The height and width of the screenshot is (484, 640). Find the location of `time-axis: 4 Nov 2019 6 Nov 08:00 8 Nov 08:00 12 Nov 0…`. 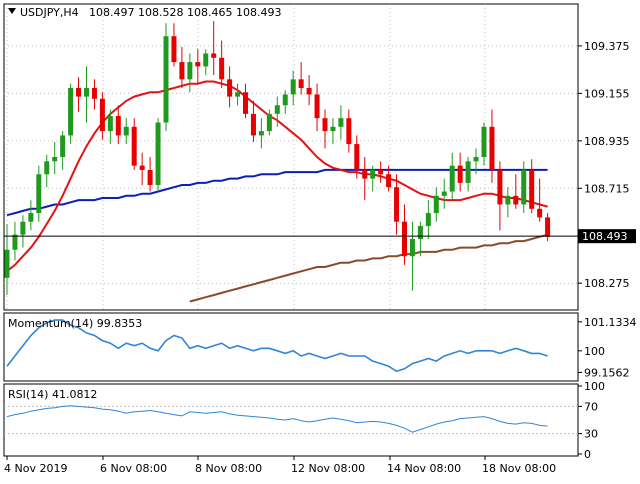

time-axis: 4 Nov 2019 6 Nov 08:00 8 Nov 08:00 12 Nov 0… is located at coordinates (280, 465).